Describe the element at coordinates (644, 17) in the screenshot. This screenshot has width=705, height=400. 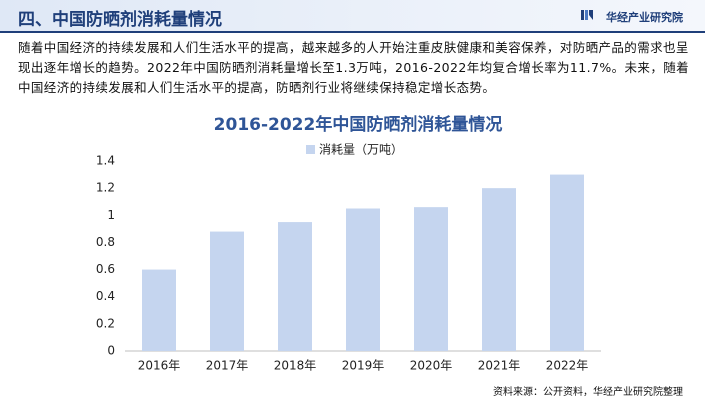
I see `brand: 华经产业研究院` at that location.